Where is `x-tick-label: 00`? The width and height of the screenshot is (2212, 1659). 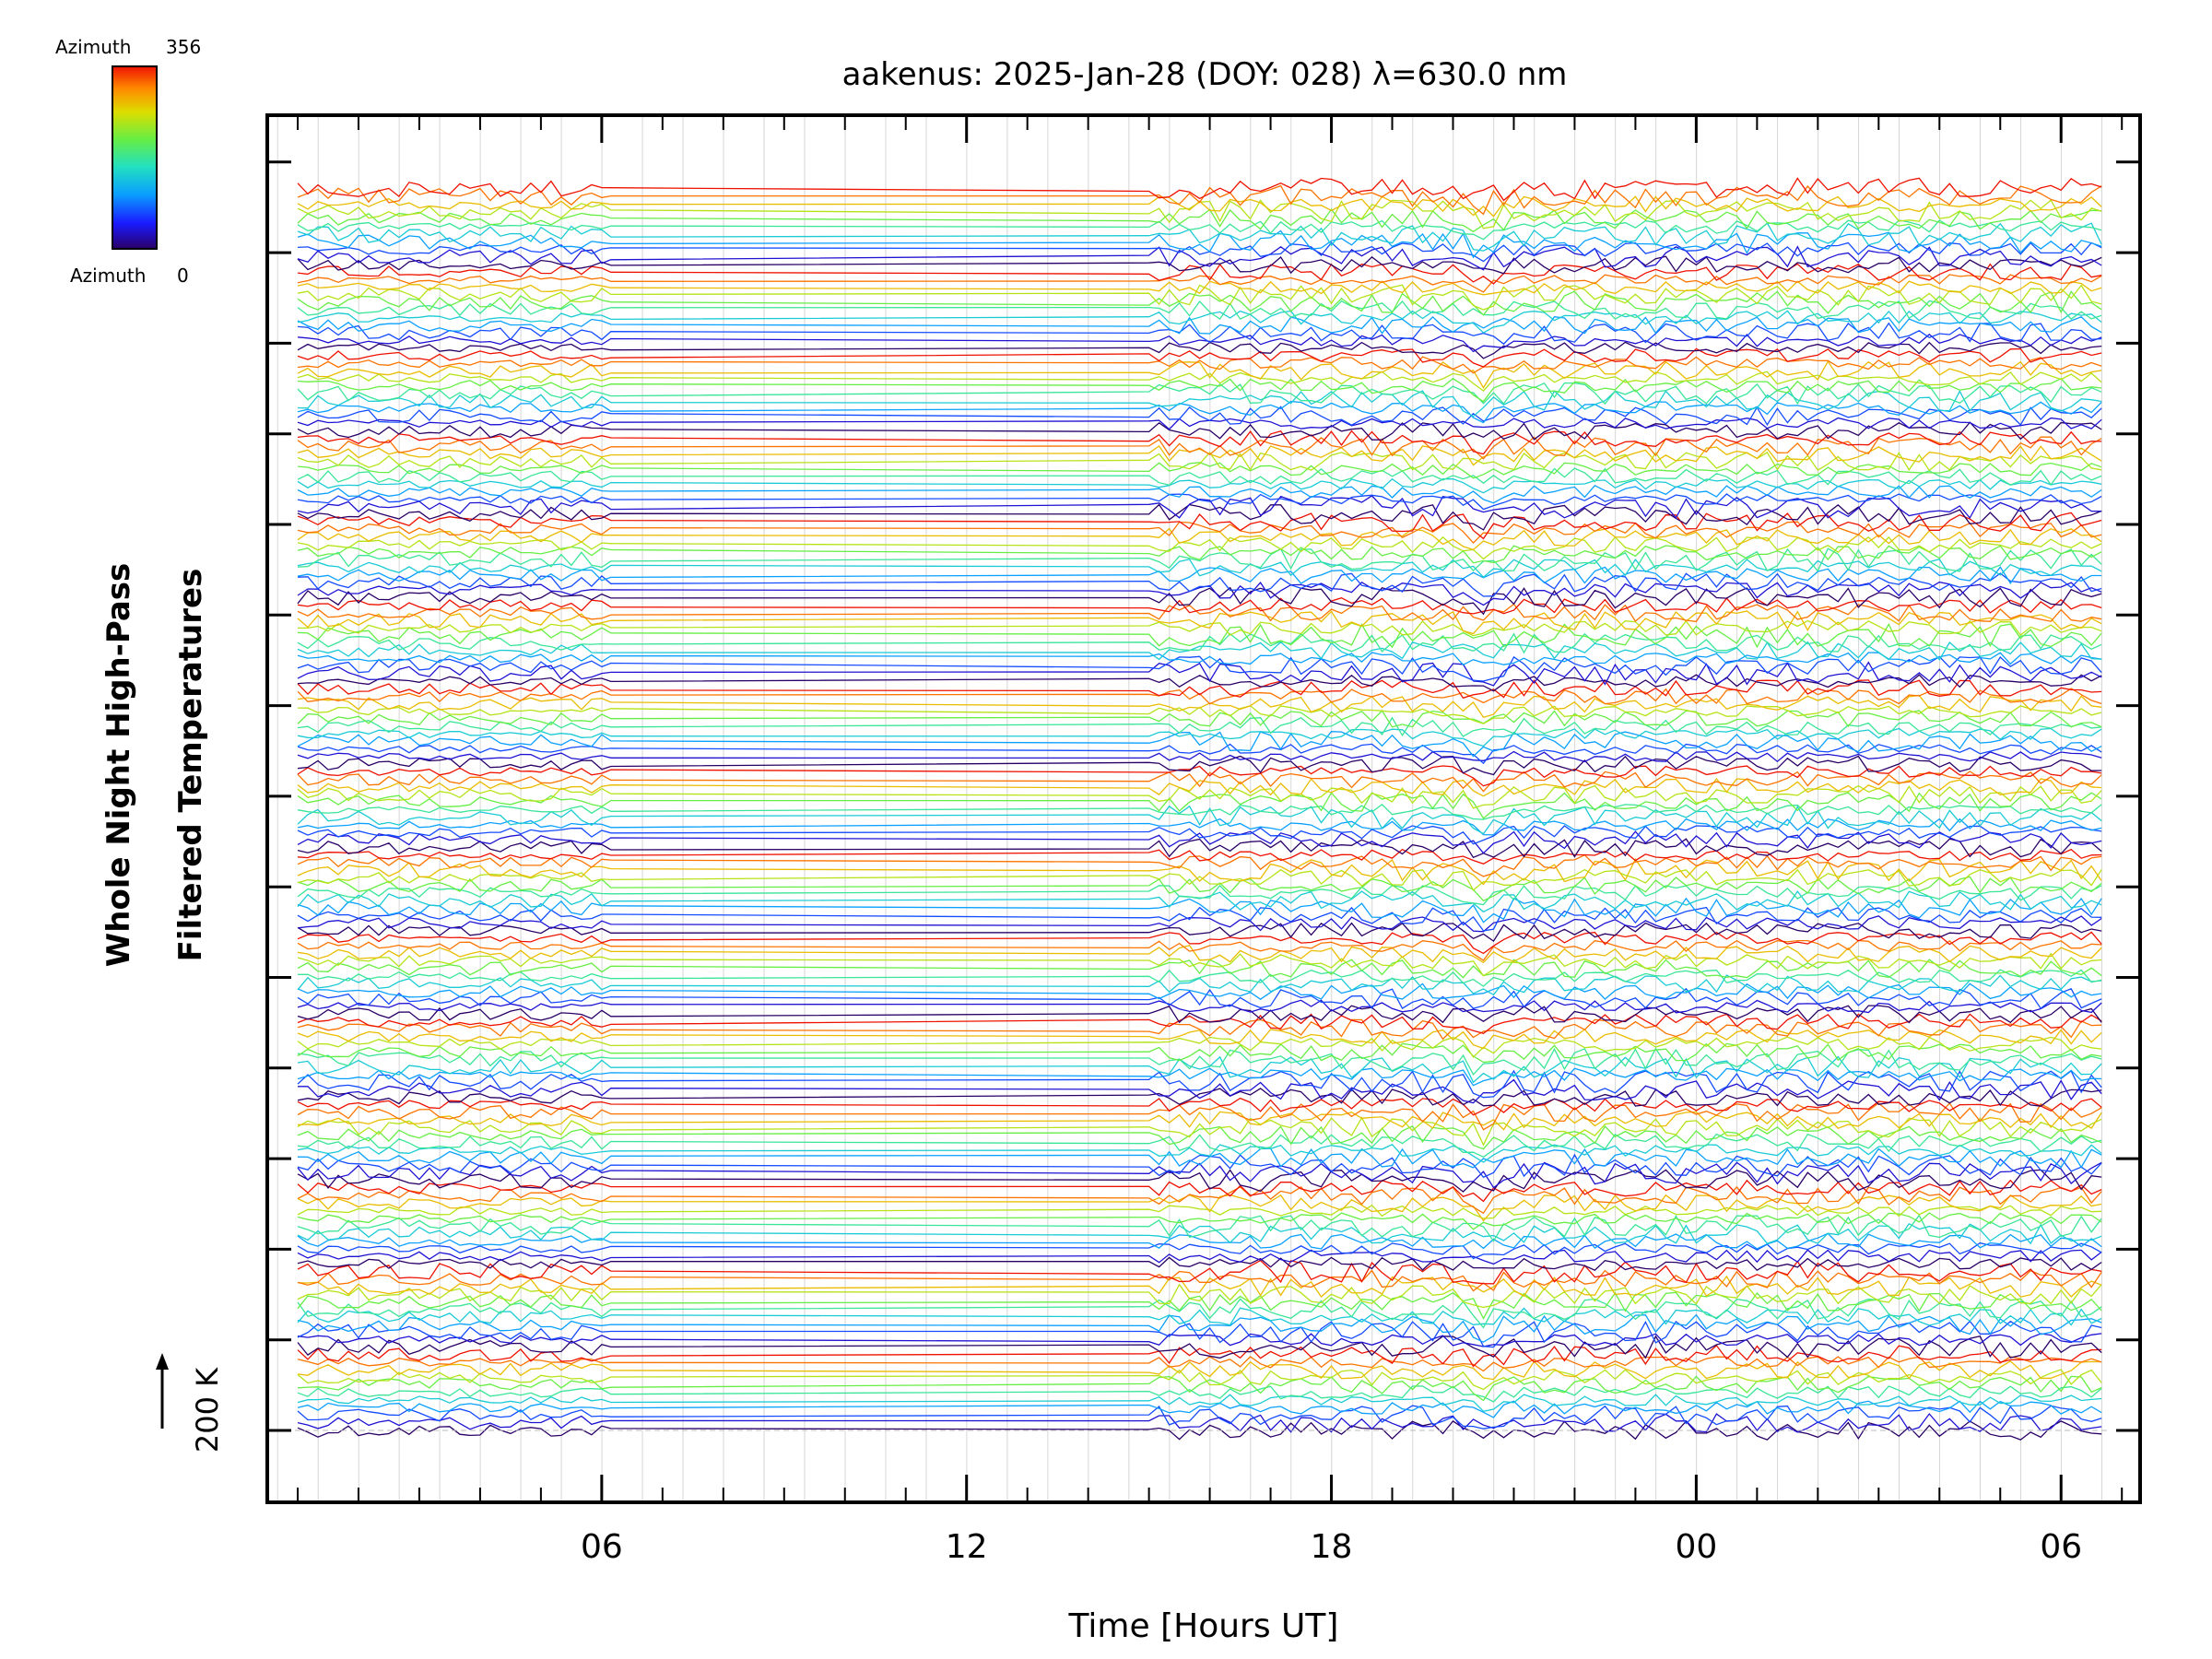
x-tick-label: 00 is located at coordinates (1696, 1547).